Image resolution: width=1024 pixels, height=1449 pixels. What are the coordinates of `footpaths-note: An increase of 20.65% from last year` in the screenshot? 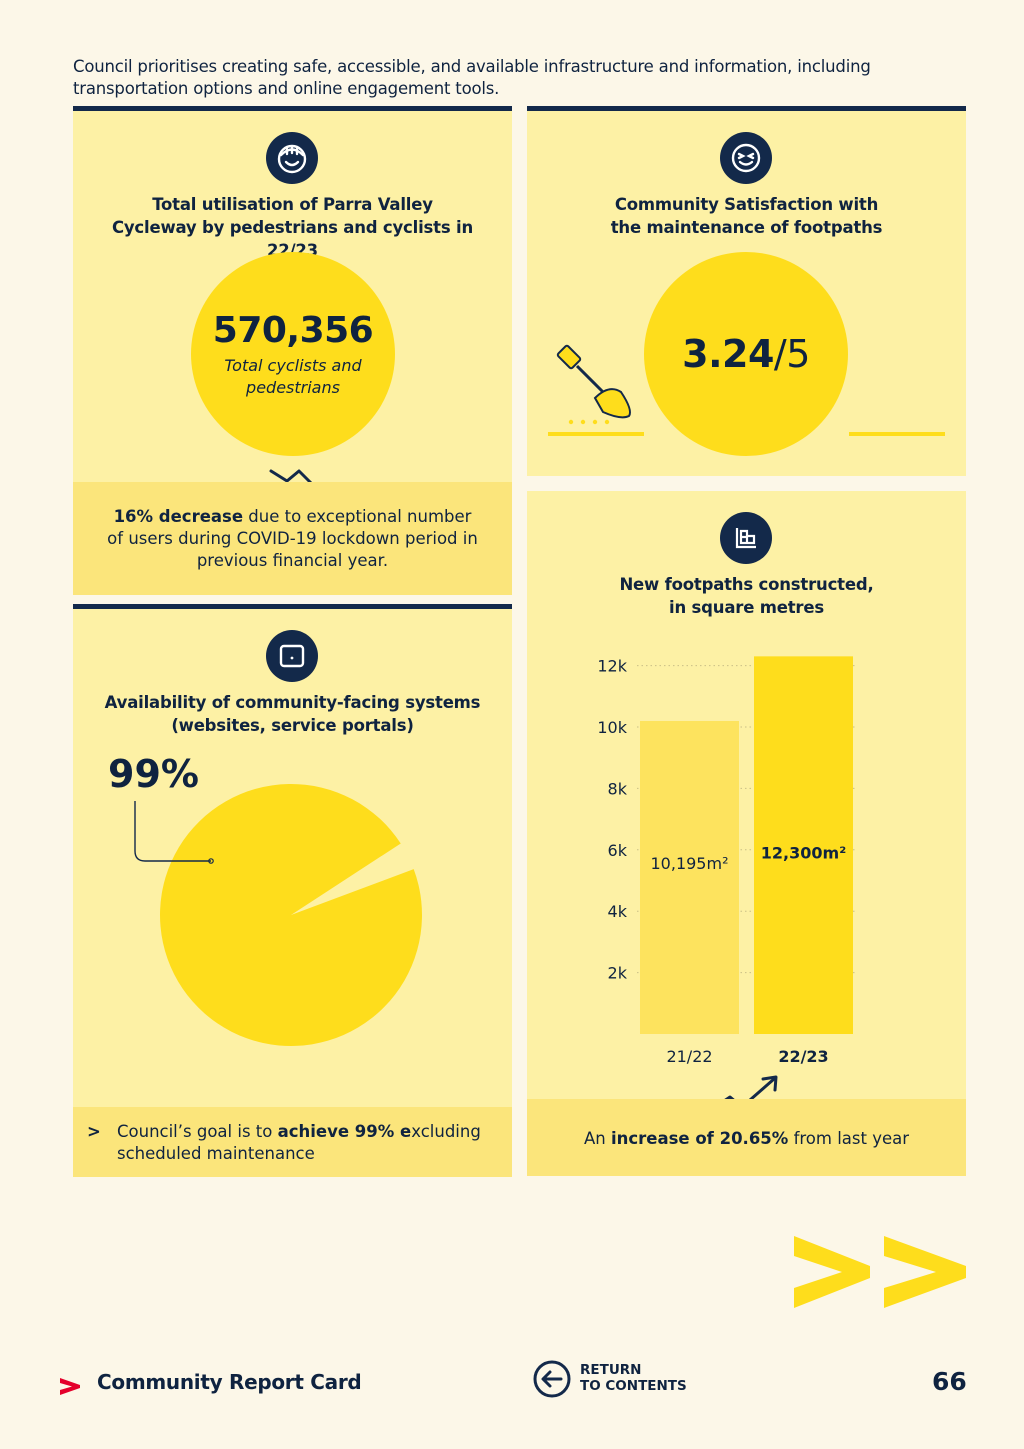 It's located at (746, 1137).